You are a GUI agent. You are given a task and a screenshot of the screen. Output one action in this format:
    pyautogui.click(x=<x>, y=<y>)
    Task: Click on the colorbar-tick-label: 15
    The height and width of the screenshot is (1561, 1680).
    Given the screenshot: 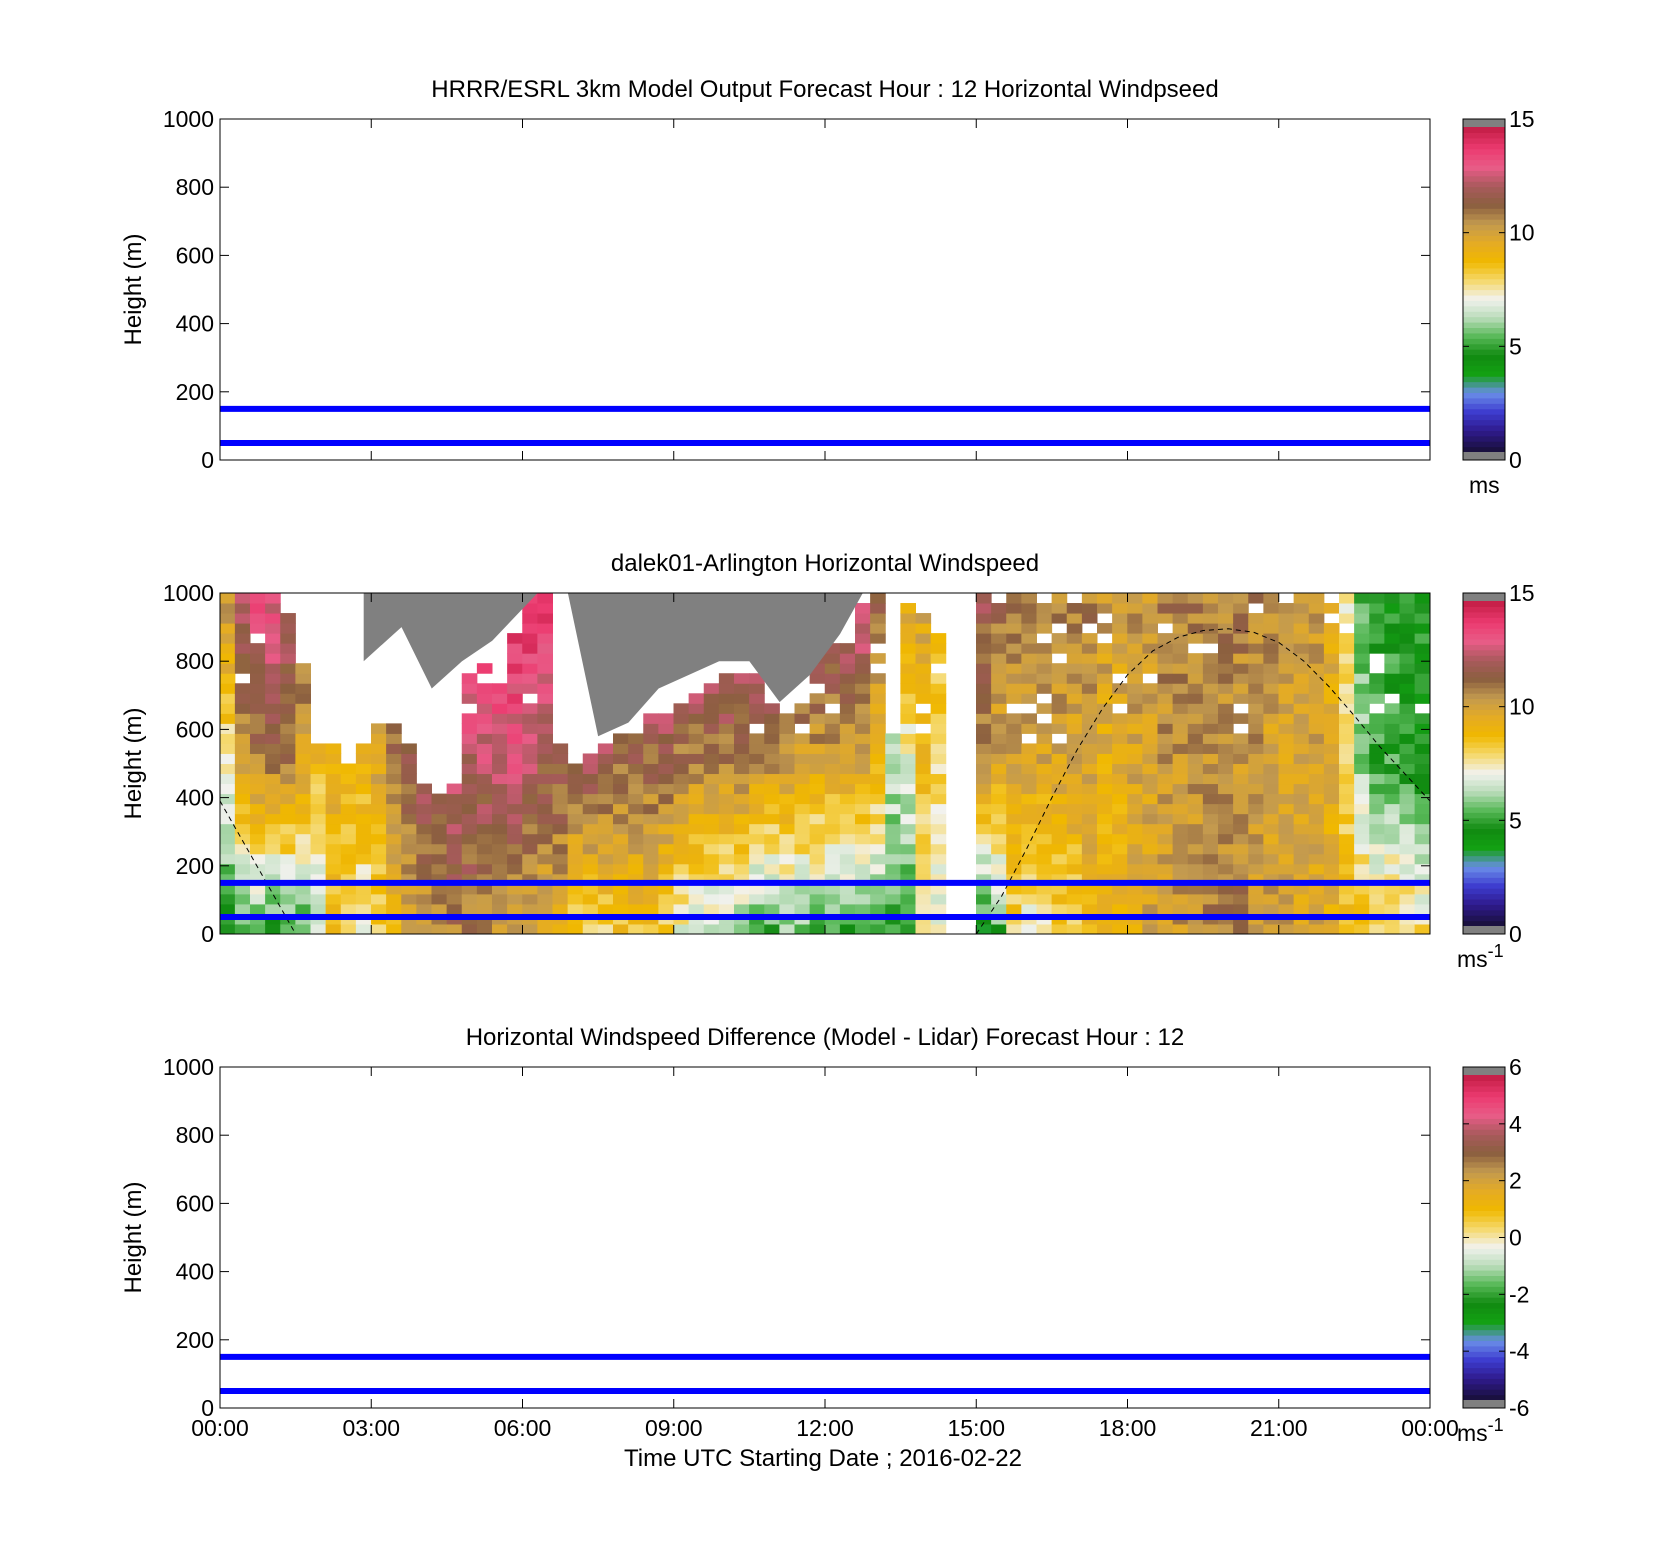 What is the action you would take?
    pyautogui.click(x=1522, y=119)
    